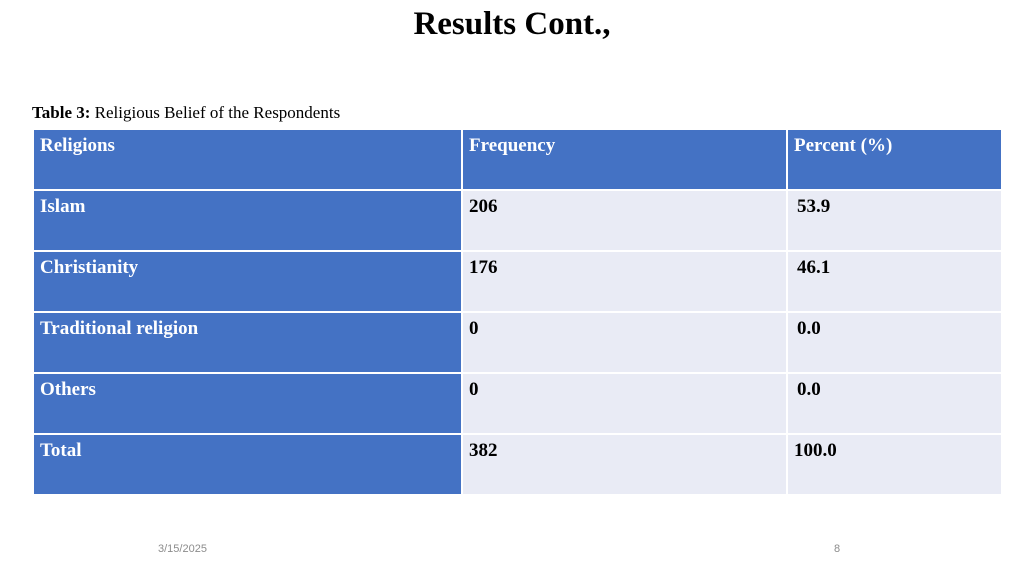 This screenshot has width=1024, height=576. What do you see at coordinates (247, 281) in the screenshot?
I see `religion-cell: Christianity` at bounding box center [247, 281].